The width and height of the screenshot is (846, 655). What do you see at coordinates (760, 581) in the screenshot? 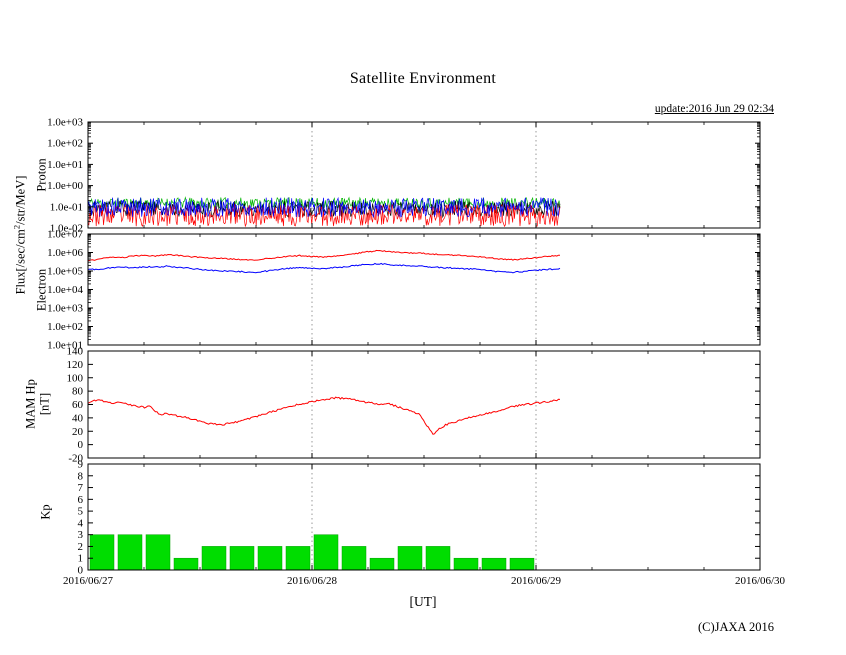
I see `x-date-label: 2016/06/30` at bounding box center [760, 581].